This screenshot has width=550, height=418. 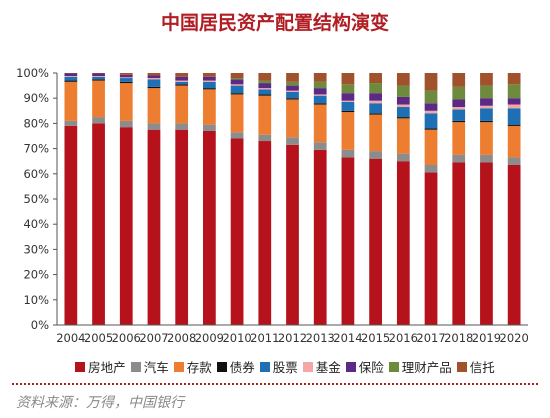 What do you see at coordinates (364, 366) in the screenshot?
I see `legend-item: 保险` at bounding box center [364, 366].